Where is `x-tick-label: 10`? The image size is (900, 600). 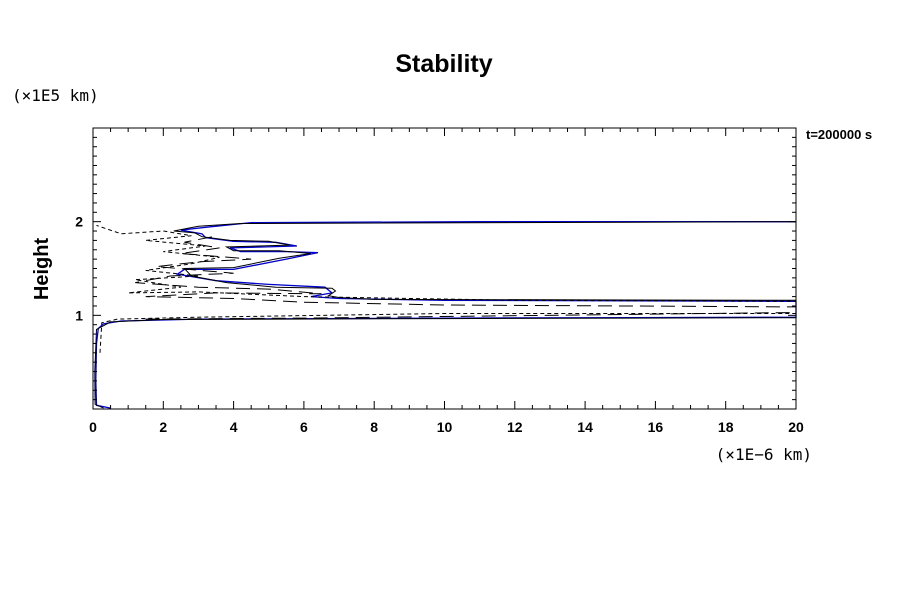
x-tick-label: 10 is located at coordinates (445, 427).